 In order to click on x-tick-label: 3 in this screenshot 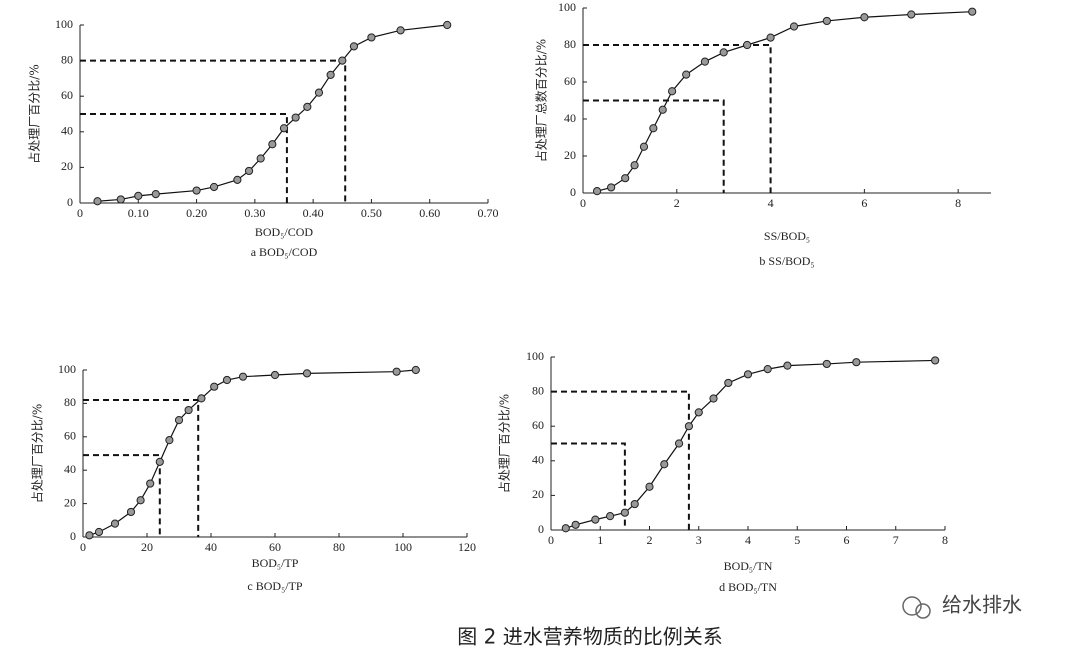, I will do `click(699, 540)`.